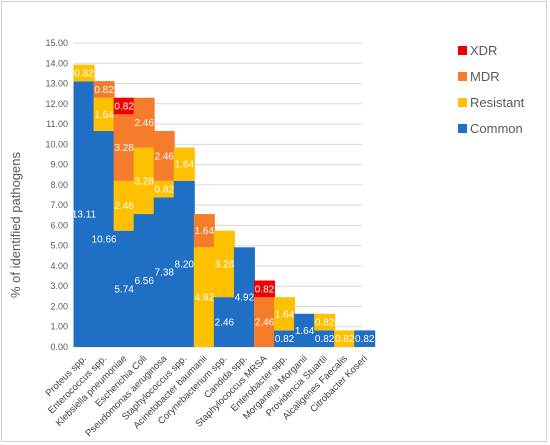 This screenshot has height=445, width=550. What do you see at coordinates (59, 266) in the screenshot?
I see `y-tick-label: 4.00` at bounding box center [59, 266].